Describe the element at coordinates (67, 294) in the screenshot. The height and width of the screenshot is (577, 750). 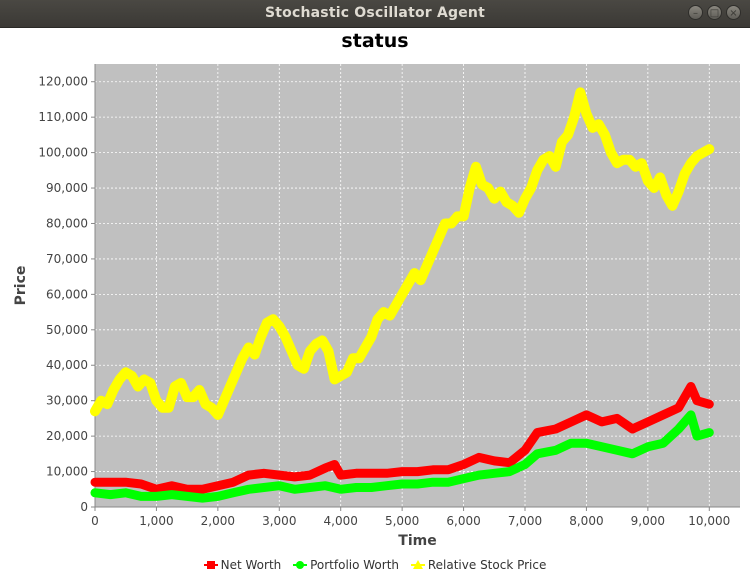
I see `y-tick-label: 60,000` at that location.